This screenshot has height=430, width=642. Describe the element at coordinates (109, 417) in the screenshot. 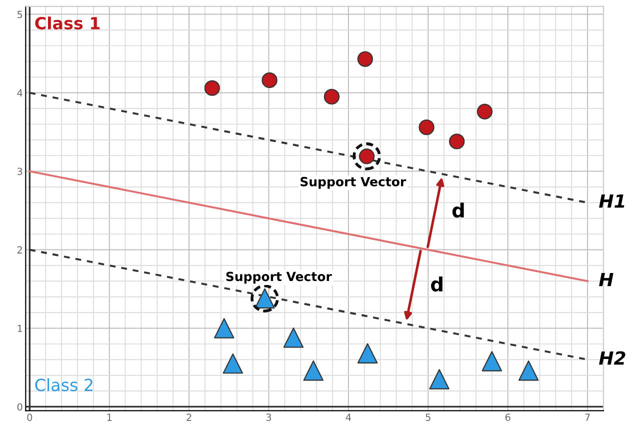

I see `x-tick-label: 1` at that location.